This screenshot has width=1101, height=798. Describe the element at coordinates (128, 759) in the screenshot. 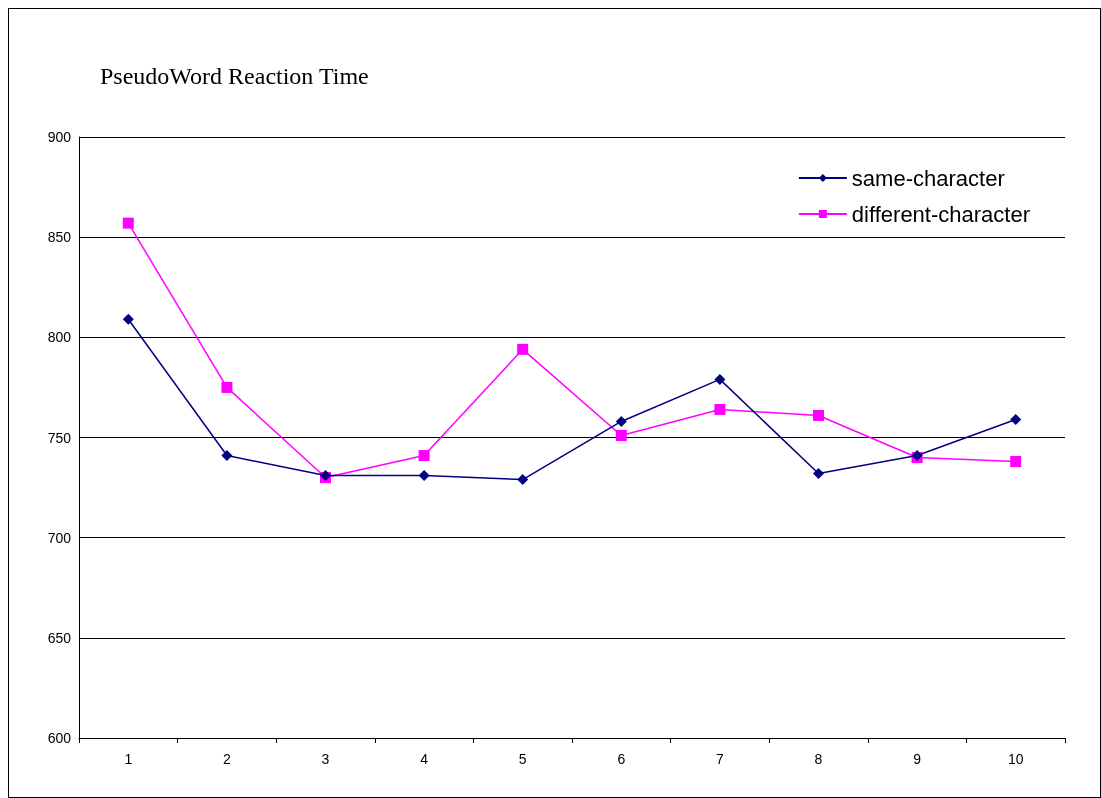

I see `x-tick-label: 1` at that location.